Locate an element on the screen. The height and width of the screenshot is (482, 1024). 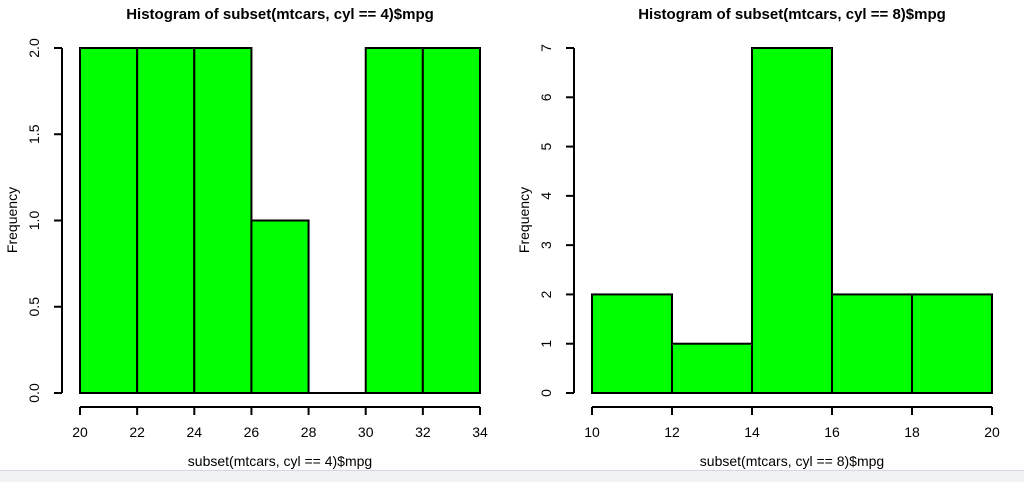
x-tick-label: 32 is located at coordinates (423, 432).